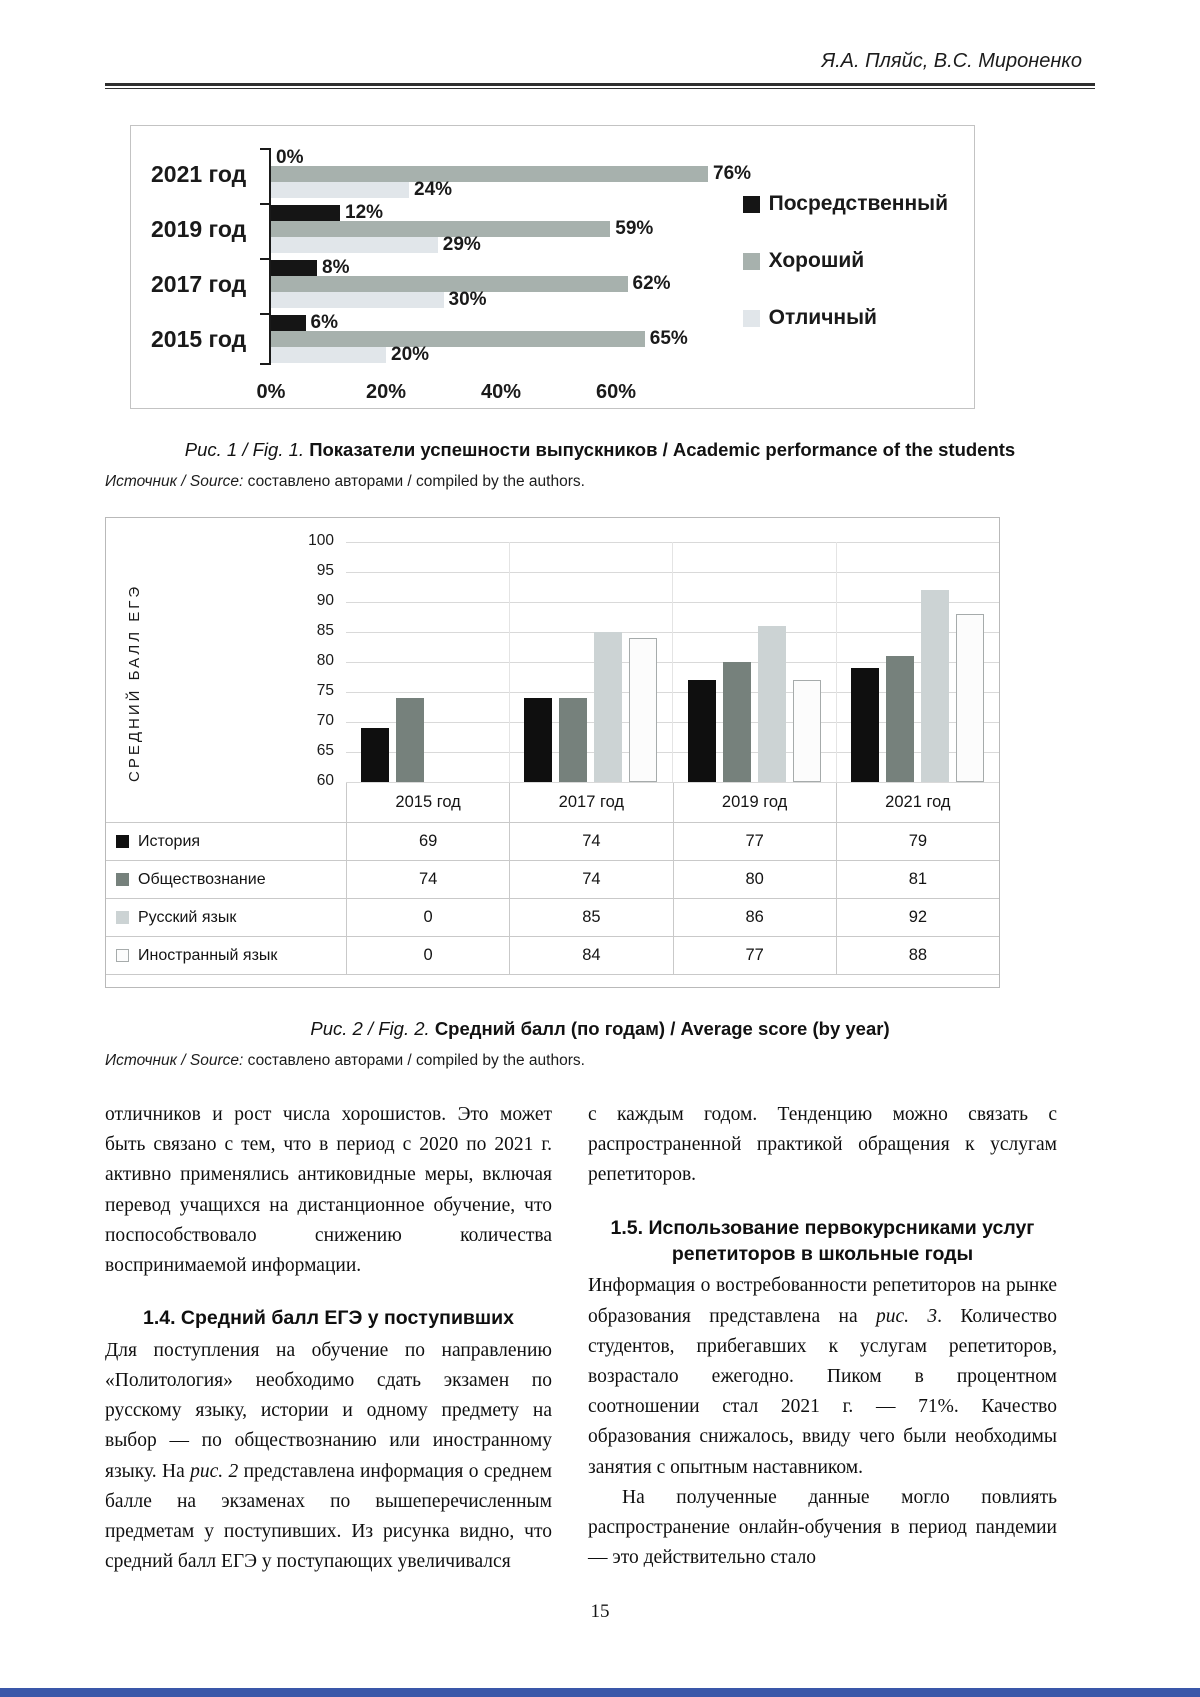 The image size is (1200, 1697). What do you see at coordinates (336, 267) in the screenshot?
I see `fig1-bar-value: 8%` at bounding box center [336, 267].